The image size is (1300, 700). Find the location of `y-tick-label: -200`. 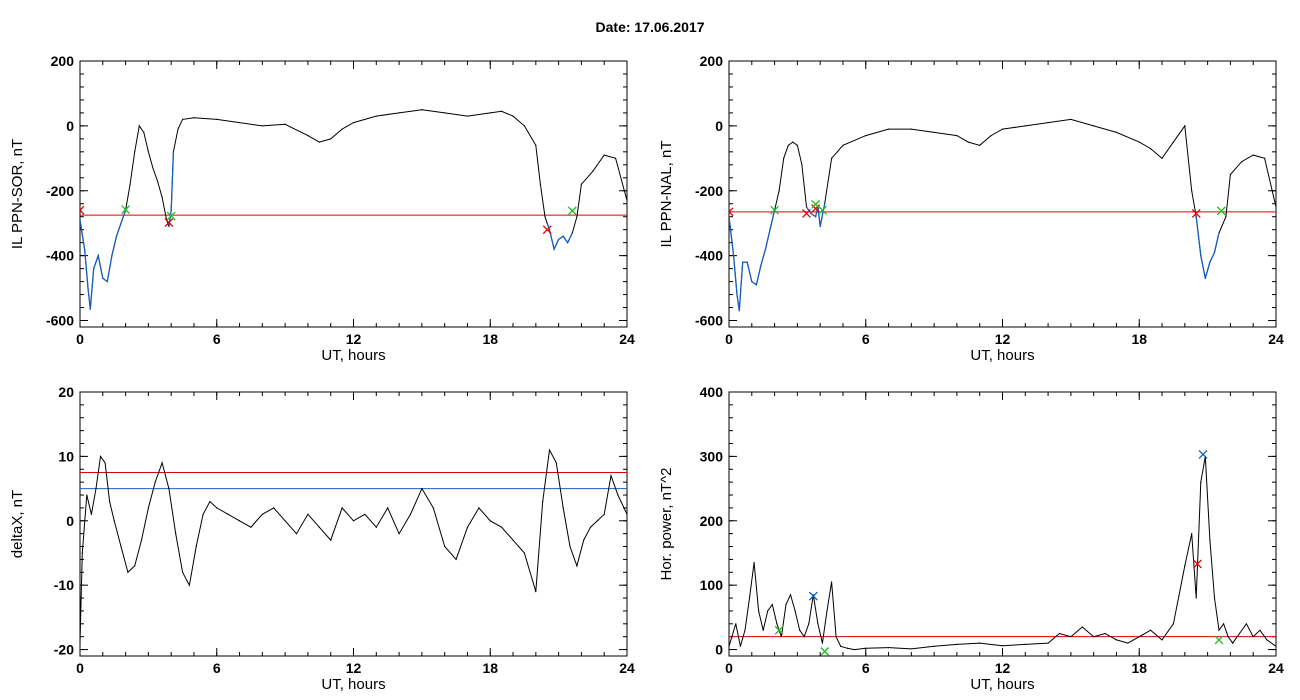

y-tick-label: -200 is located at coordinates (709, 191).